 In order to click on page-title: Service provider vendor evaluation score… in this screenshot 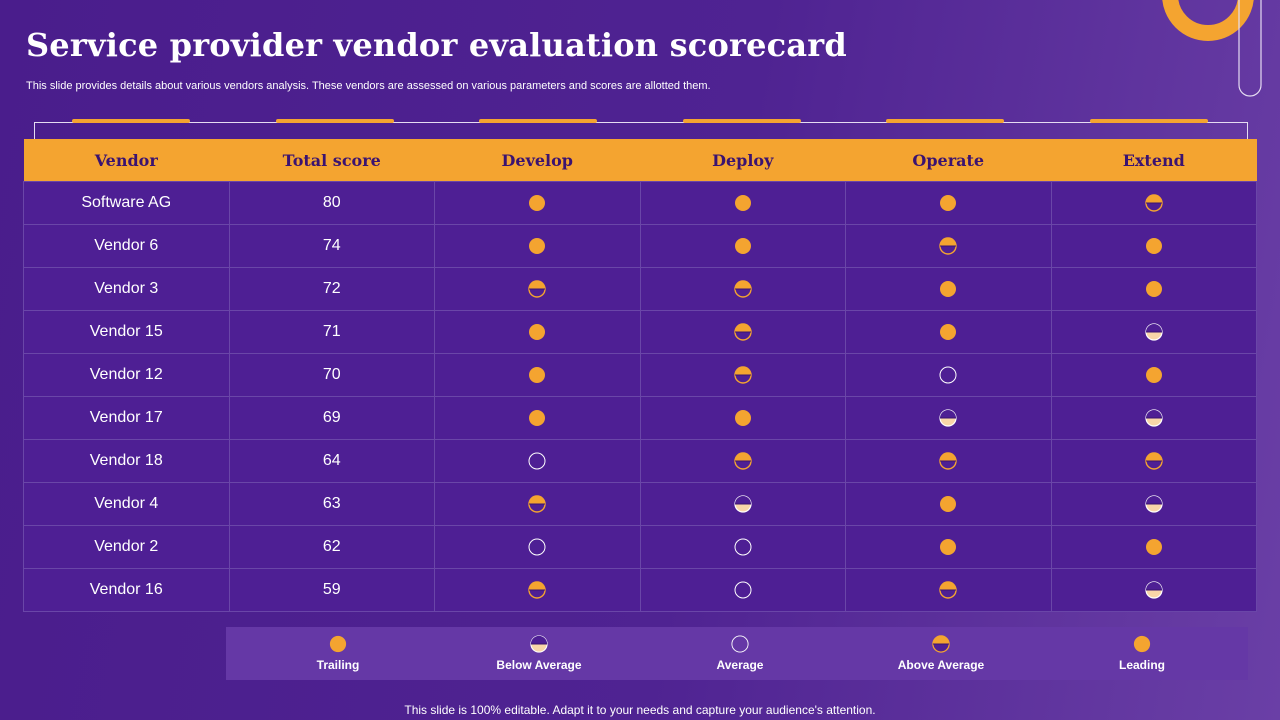, I will do `click(436, 45)`.